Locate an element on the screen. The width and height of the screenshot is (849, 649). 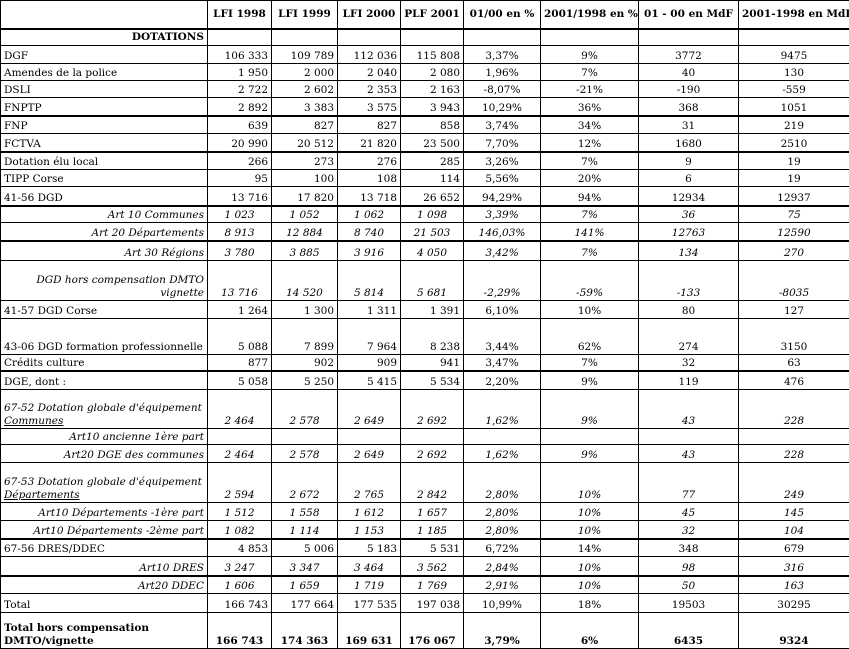
value-cell: 1,62% is located at coordinates (502, 409).